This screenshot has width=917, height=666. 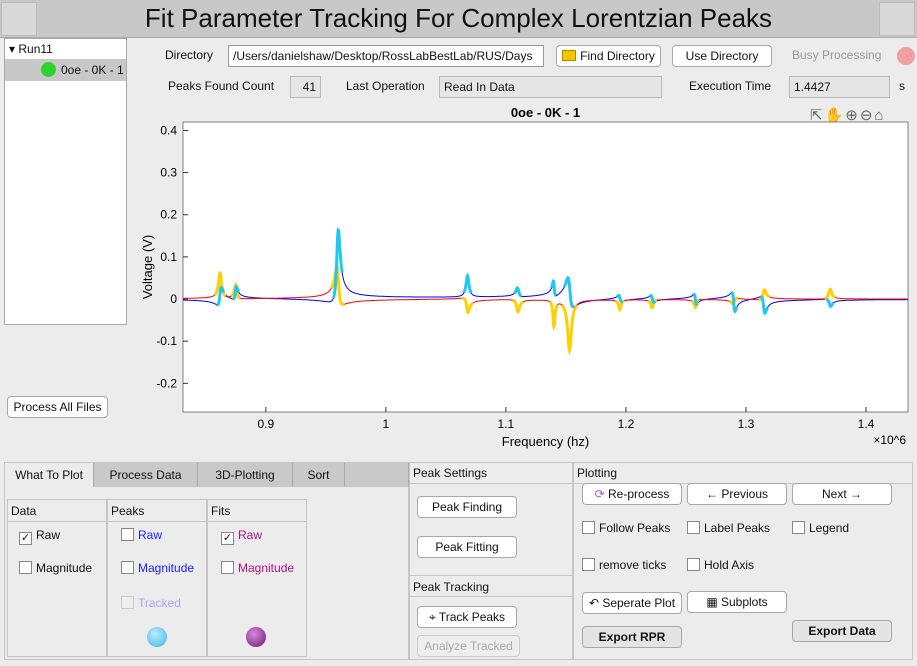 I want to click on image-icon, so click(x=897, y=19).